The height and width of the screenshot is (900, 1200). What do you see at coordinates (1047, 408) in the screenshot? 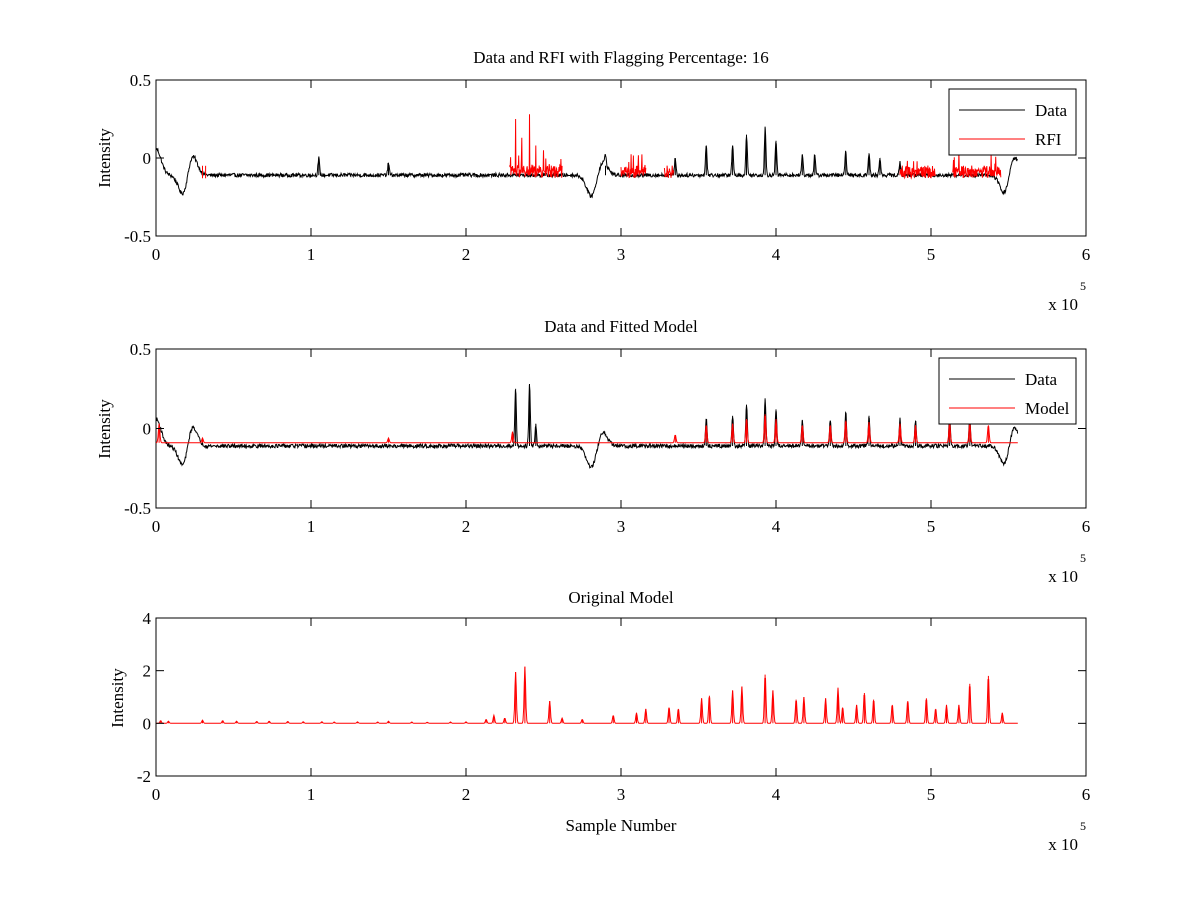
I see `legend-label-model: Model` at bounding box center [1047, 408].